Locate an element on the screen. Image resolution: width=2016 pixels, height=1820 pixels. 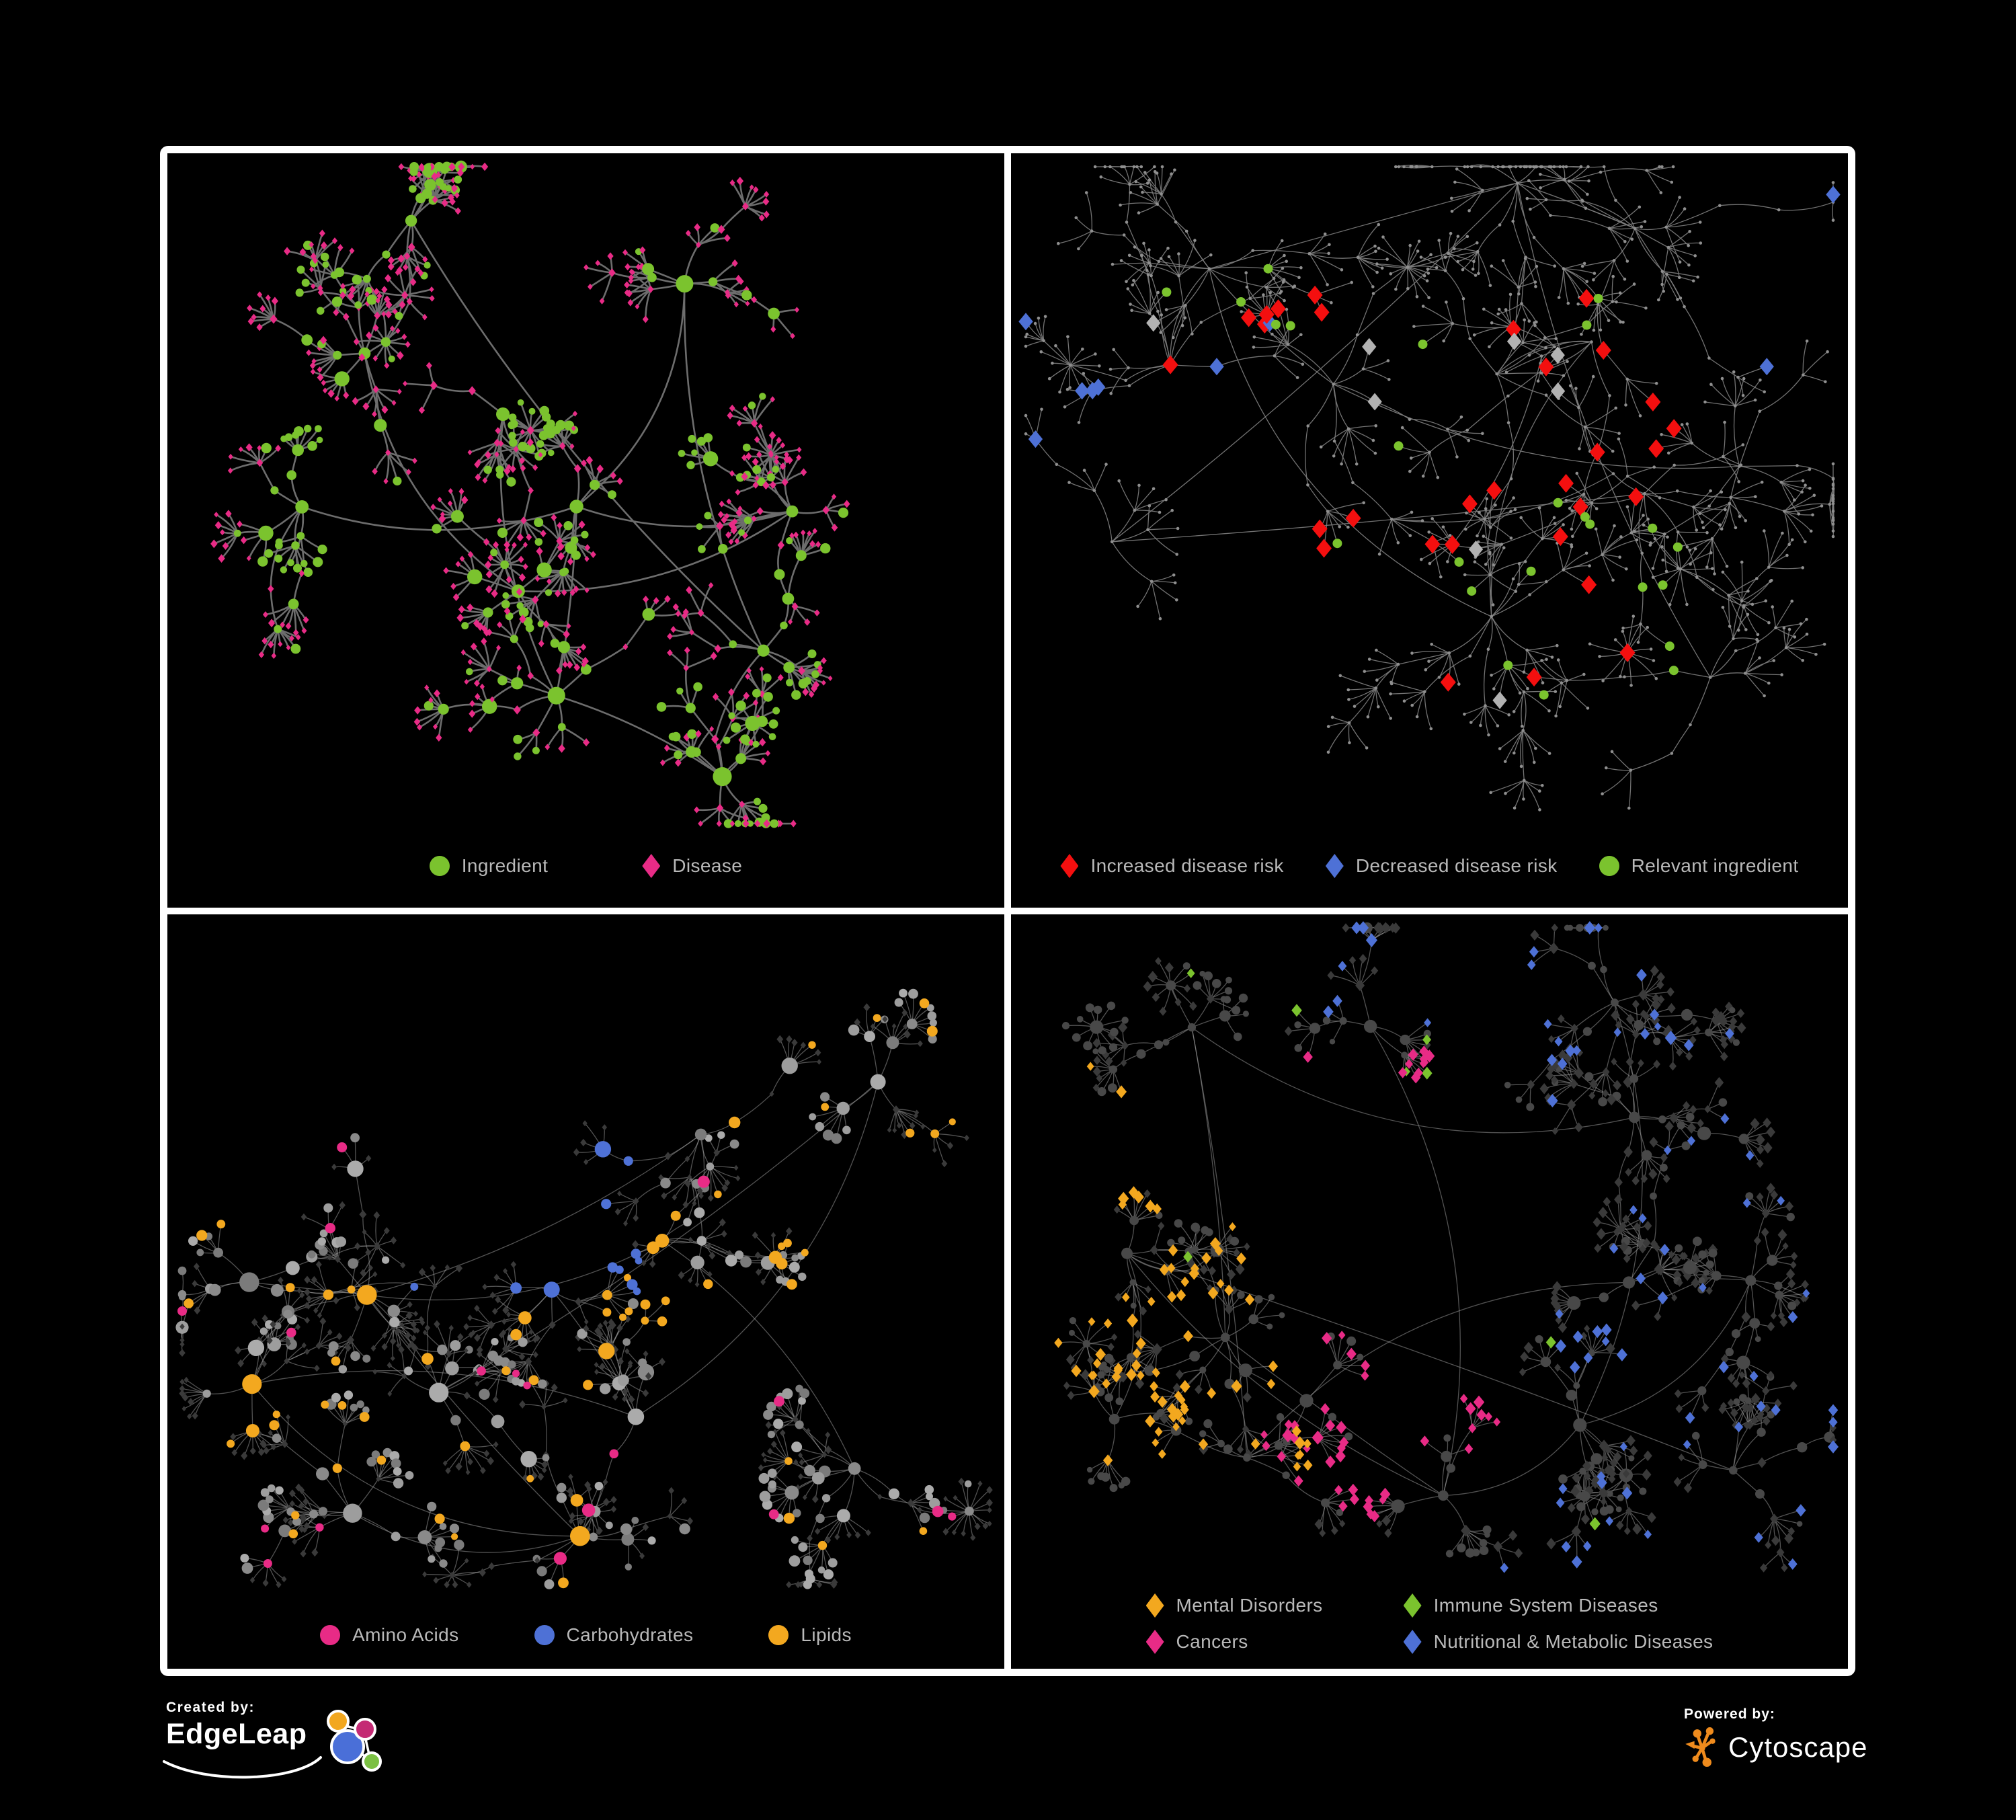
ingredient-circle-icon is located at coordinates (439, 866).